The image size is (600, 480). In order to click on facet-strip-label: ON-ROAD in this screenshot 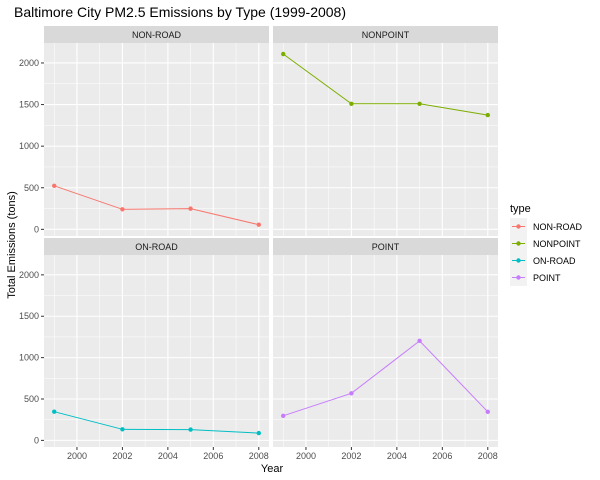, I will do `click(156, 247)`.